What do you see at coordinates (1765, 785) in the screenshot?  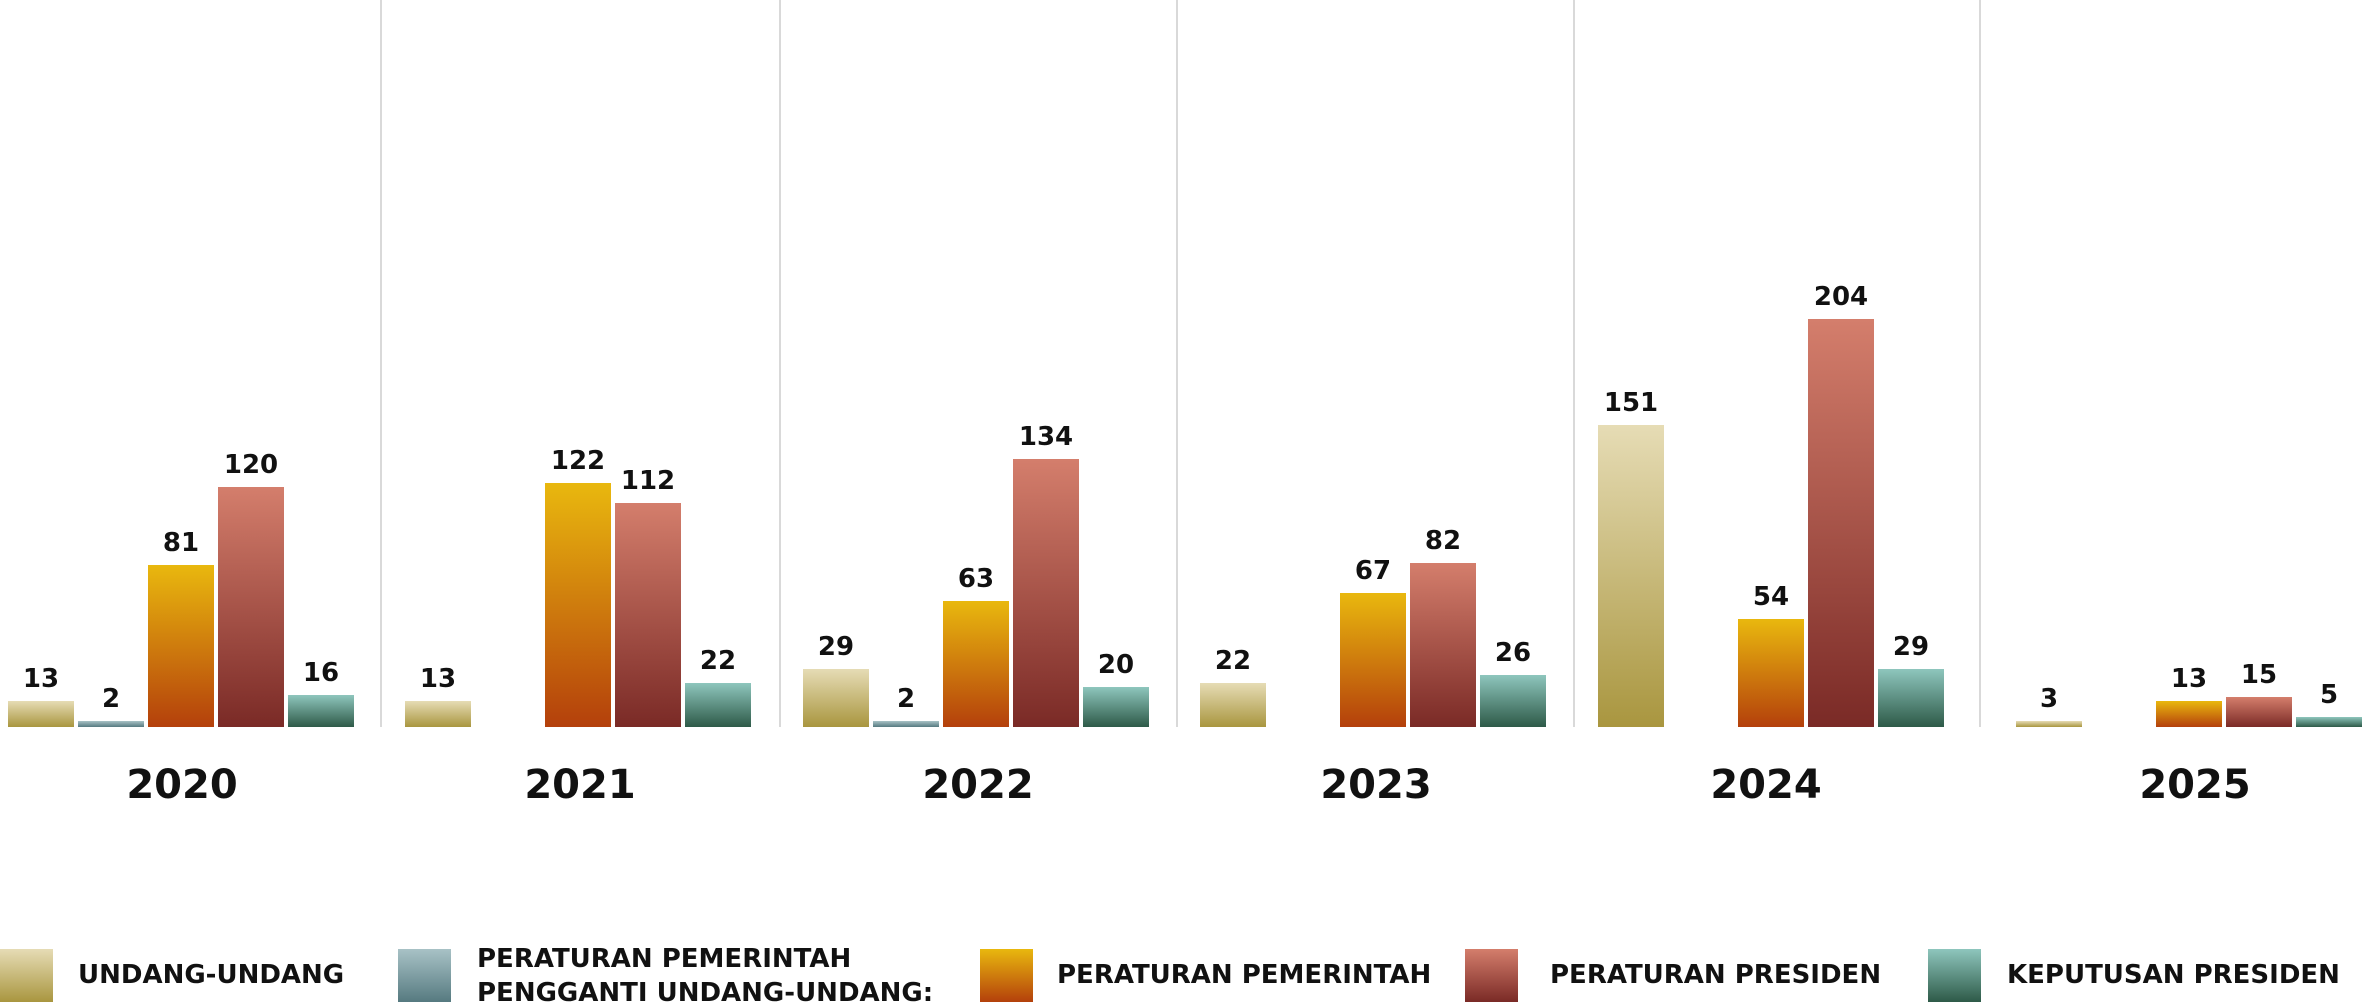 I see `year-label-2024: 2024` at bounding box center [1765, 785].